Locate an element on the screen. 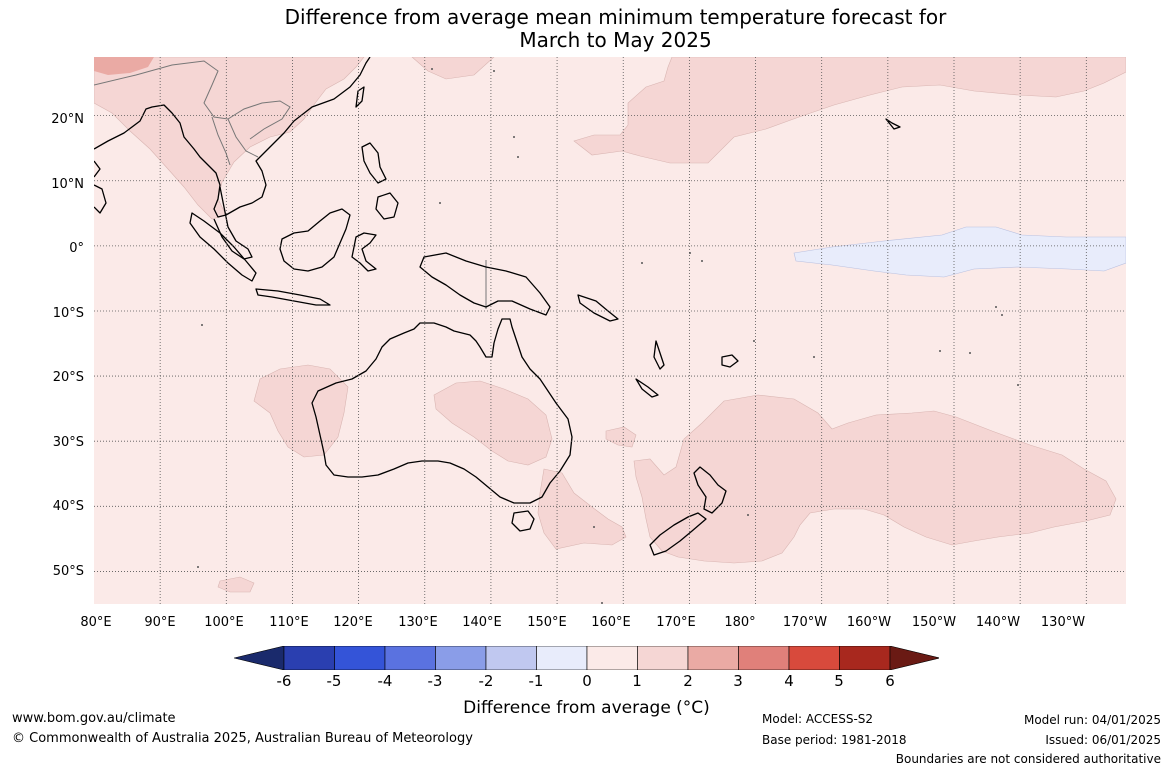 The image size is (1173, 770). coast-solomons is located at coordinates (598, 308).